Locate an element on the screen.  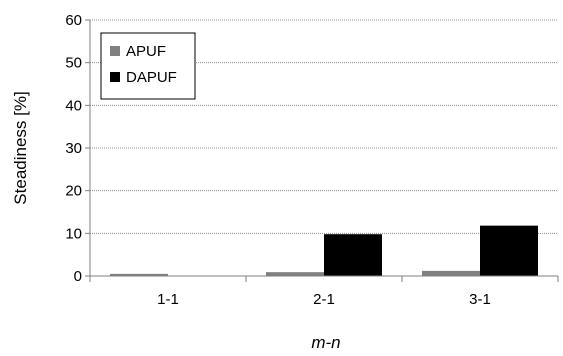
y-tick-labels: 0 10 20 30 40 50 60 is located at coordinates (73, 148).